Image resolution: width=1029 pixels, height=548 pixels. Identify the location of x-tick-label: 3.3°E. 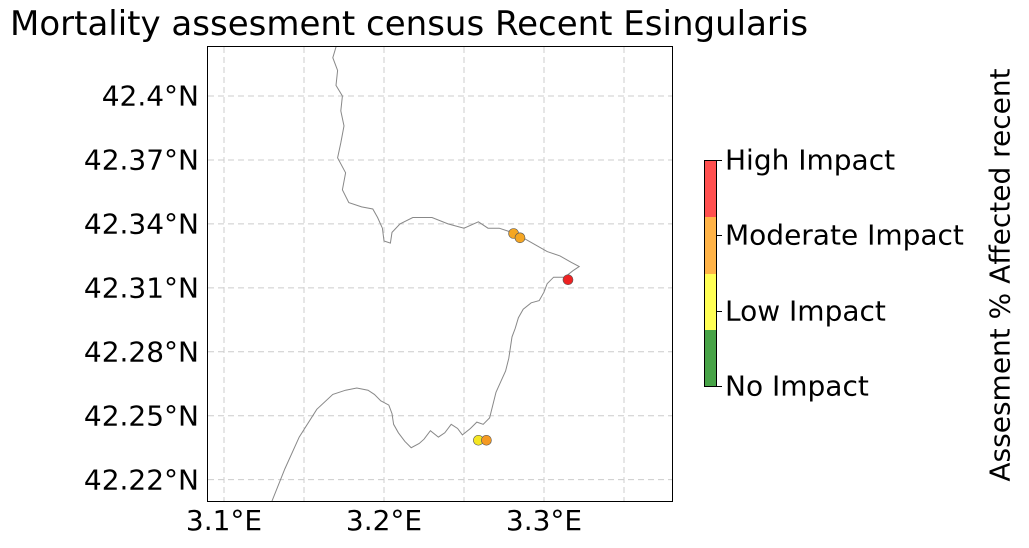
(544, 520).